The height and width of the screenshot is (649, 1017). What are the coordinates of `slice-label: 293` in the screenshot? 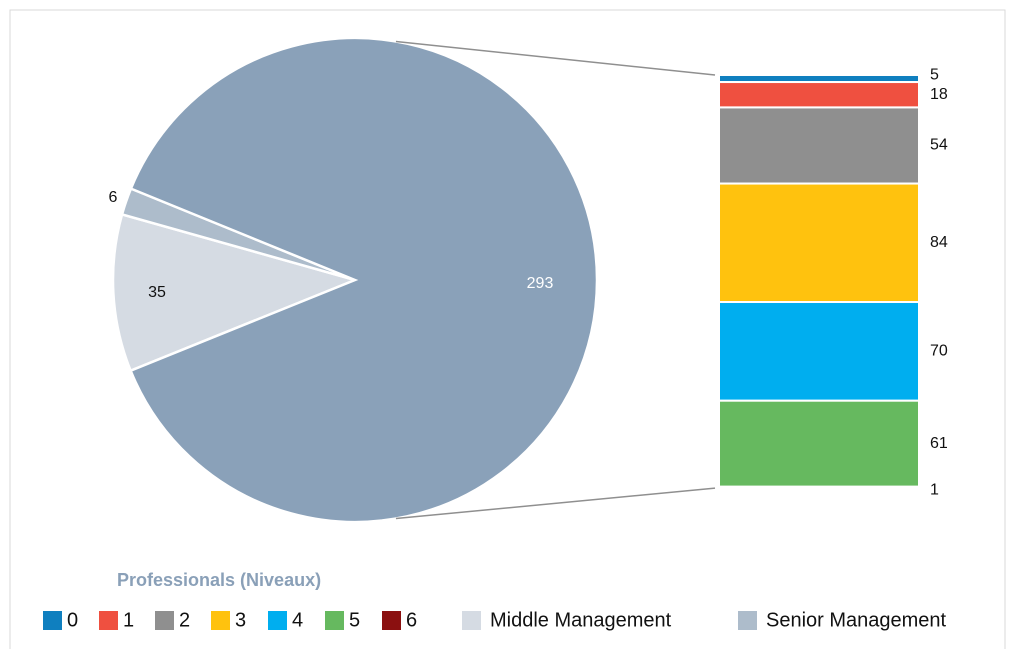 It's located at (540, 283).